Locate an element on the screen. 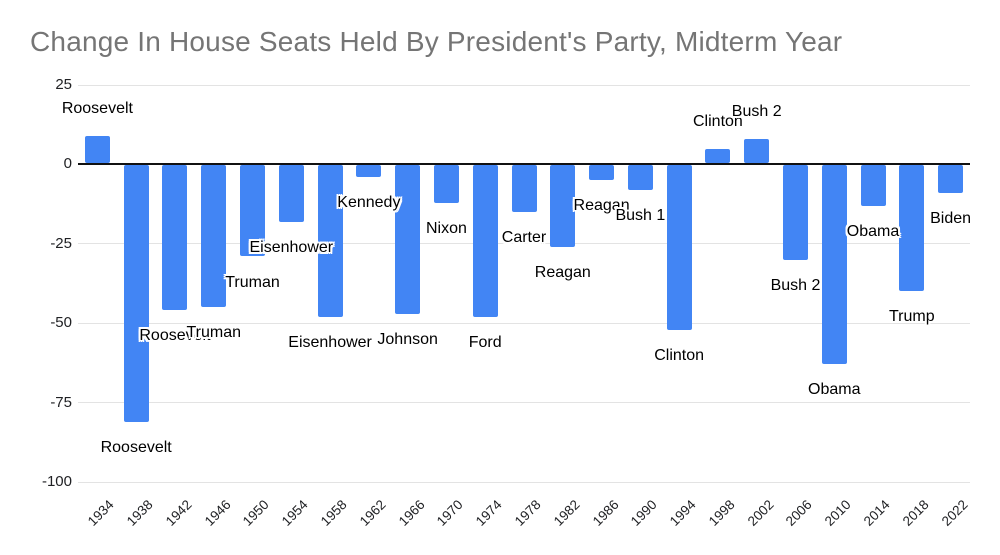  bar-1950 is located at coordinates (253, 211).